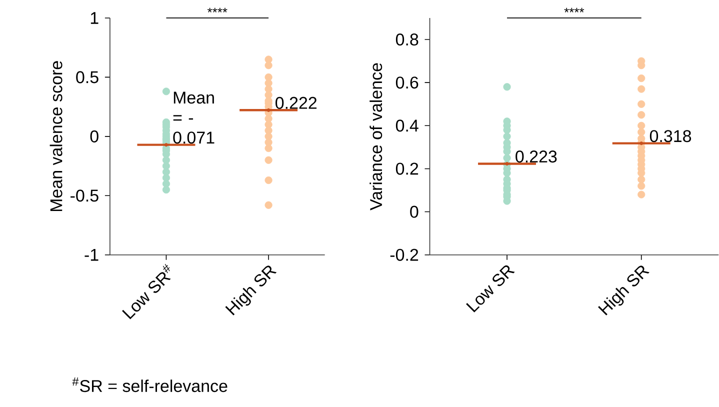 This screenshot has height=407, width=719. I want to click on y-tick-label: -1, so click(91, 255).